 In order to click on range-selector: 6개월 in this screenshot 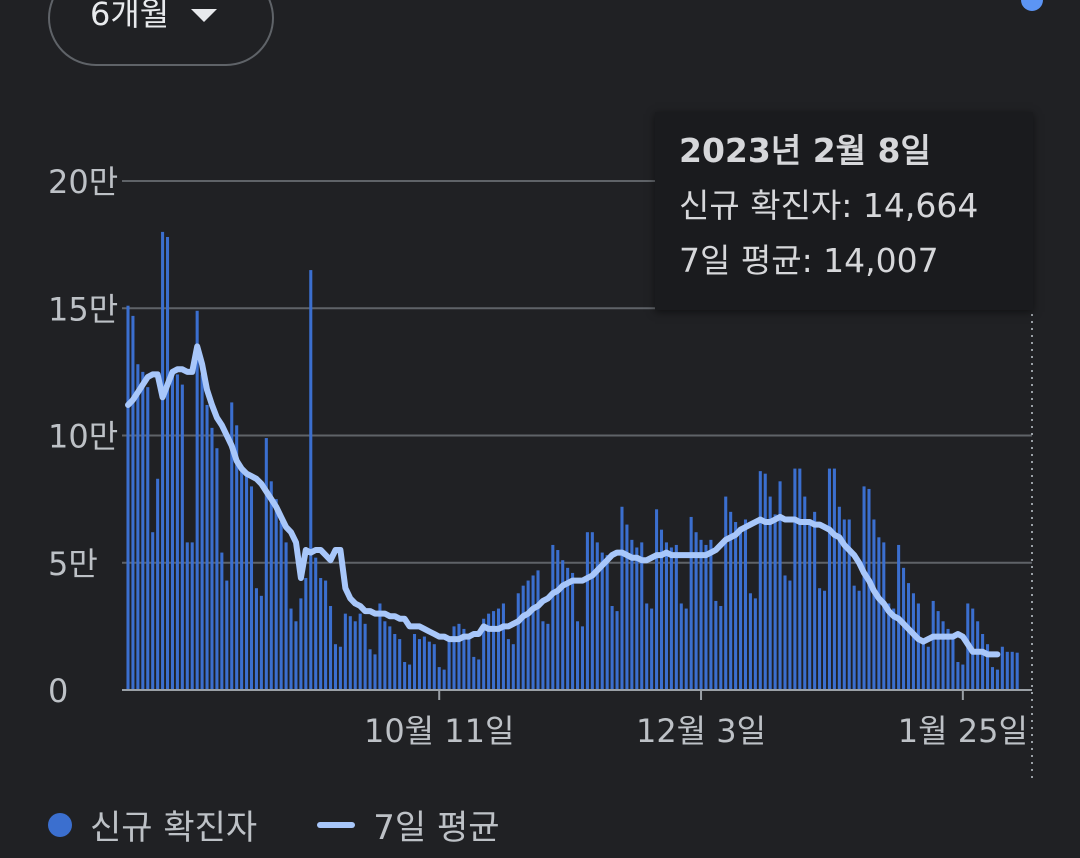, I will do `click(161, 33)`.